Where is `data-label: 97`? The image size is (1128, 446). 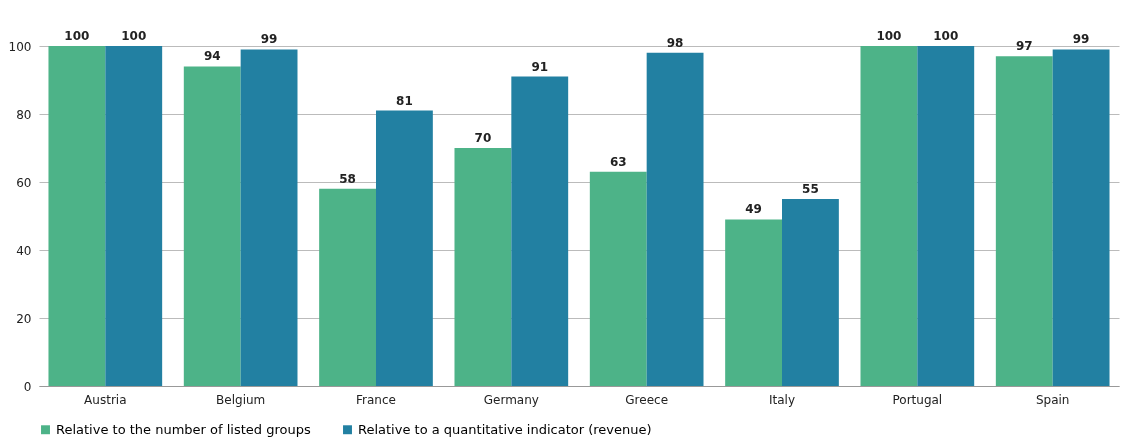 data-label: 97 is located at coordinates (1024, 46).